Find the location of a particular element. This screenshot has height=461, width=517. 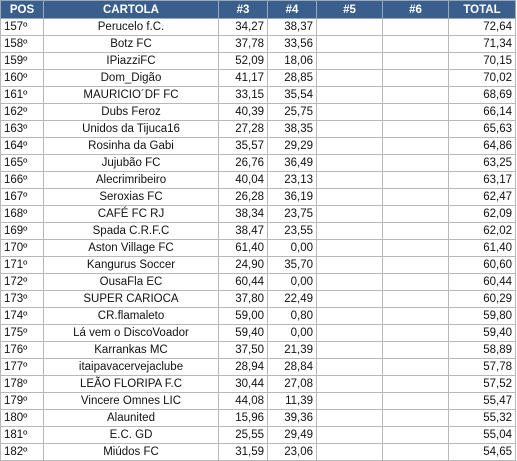

cell-round-4: 18,06 is located at coordinates (292, 61).